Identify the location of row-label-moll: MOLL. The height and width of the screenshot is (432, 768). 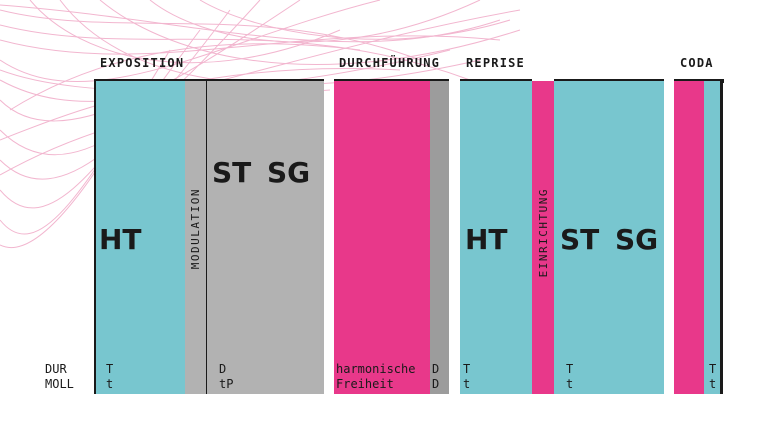
(59, 384).